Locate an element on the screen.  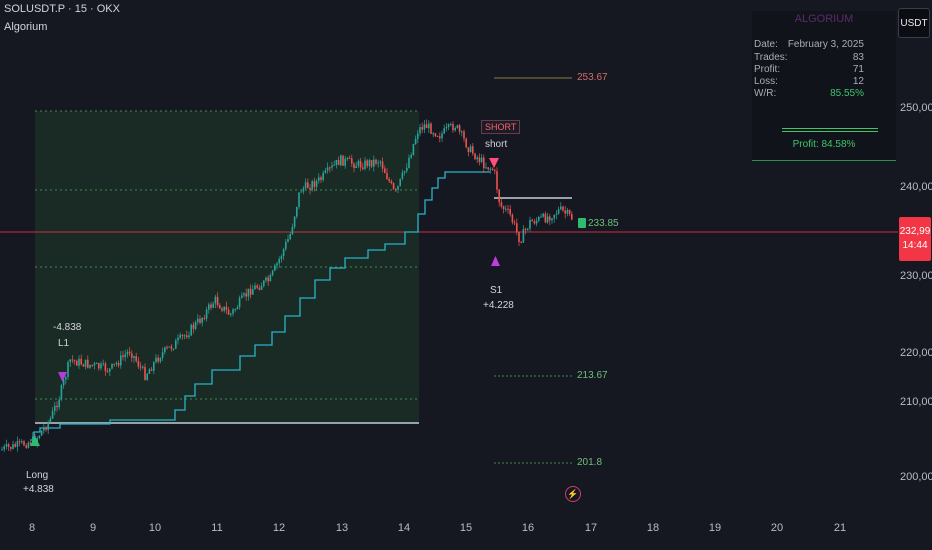
time-axis-label: 8 is located at coordinates (32, 528).